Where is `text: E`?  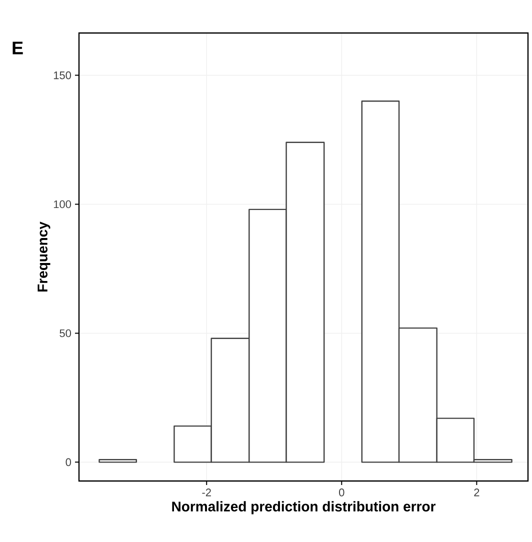 text: E is located at coordinates (17, 48).